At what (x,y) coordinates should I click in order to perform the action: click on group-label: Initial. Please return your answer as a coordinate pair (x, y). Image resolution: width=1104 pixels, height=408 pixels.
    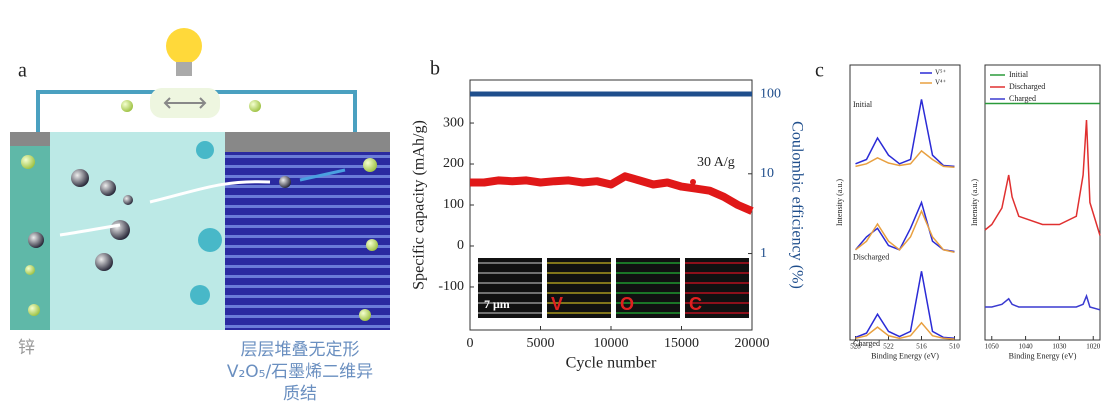
    Looking at the image, I should click on (863, 104).